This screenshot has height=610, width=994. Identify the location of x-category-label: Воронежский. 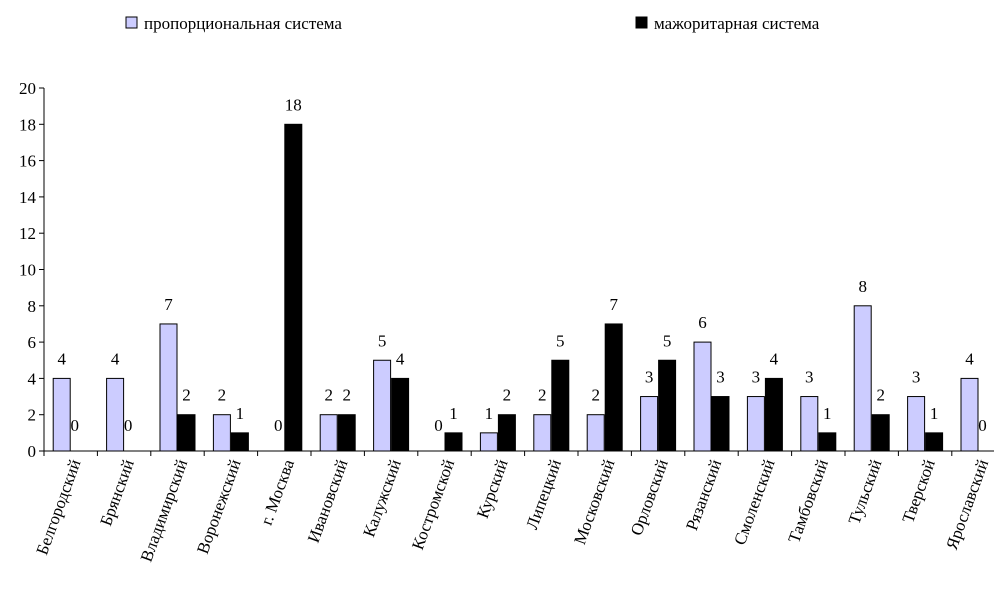
(219, 506).